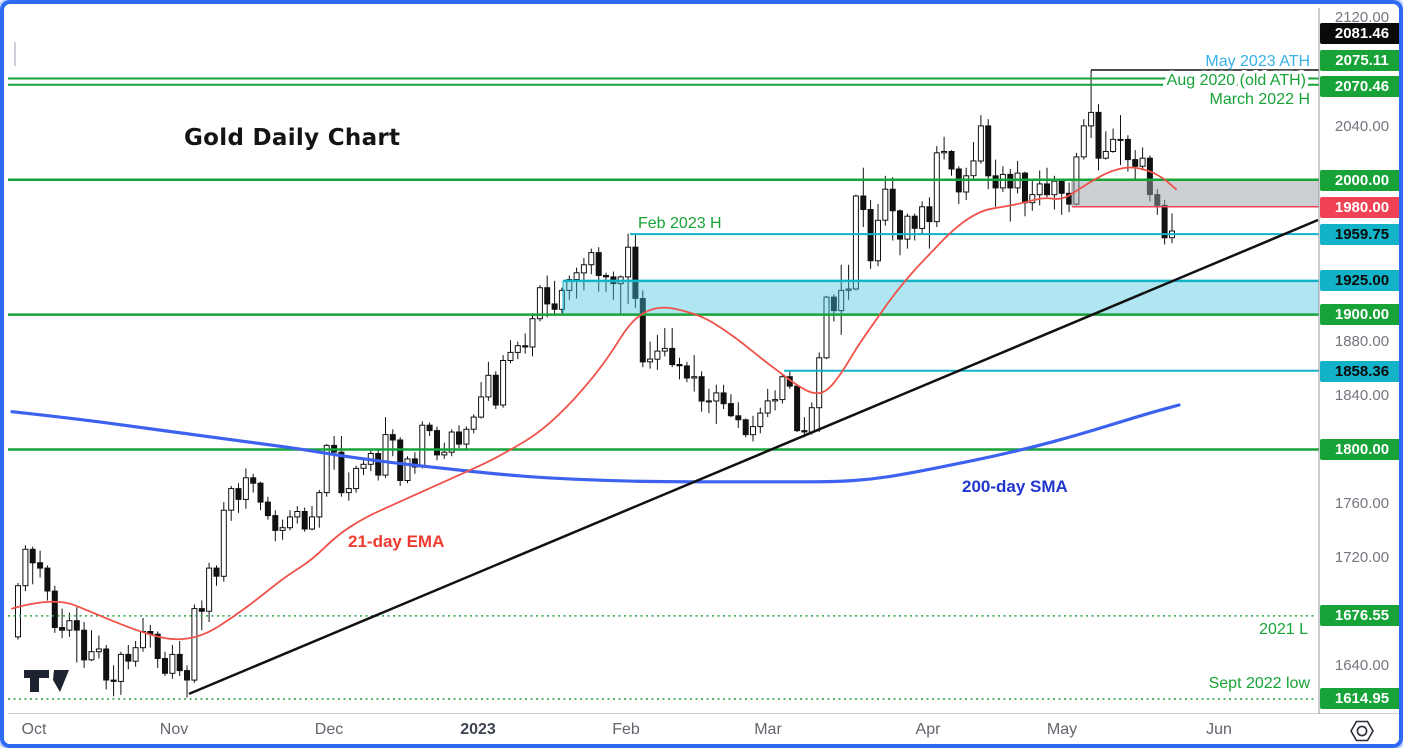 This screenshot has width=1403, height=748. I want to click on time-scale: Oct Nov Dec 2023 Feb Mar Apr May Jun, so click(701, 729).